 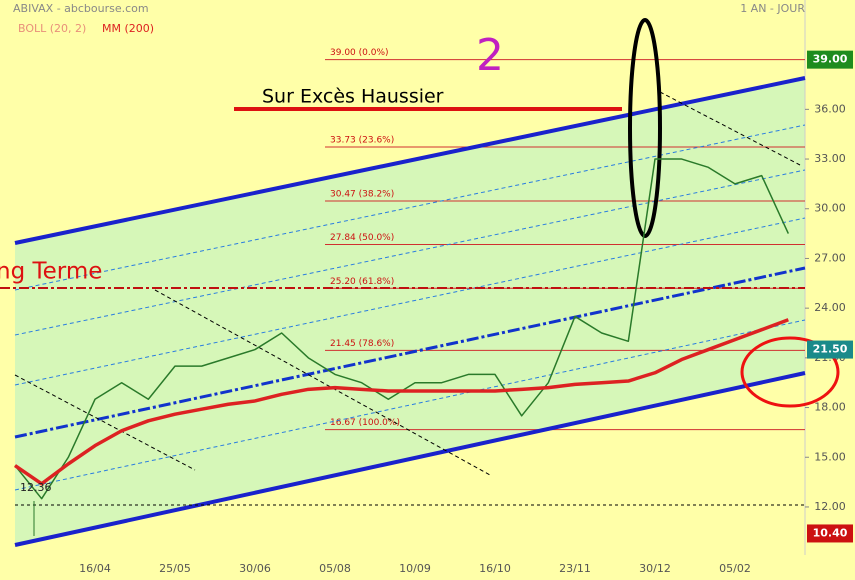 What do you see at coordinates (362, 282) in the screenshot?
I see `fib-label: 25.20 (61.8%)` at bounding box center [362, 282].